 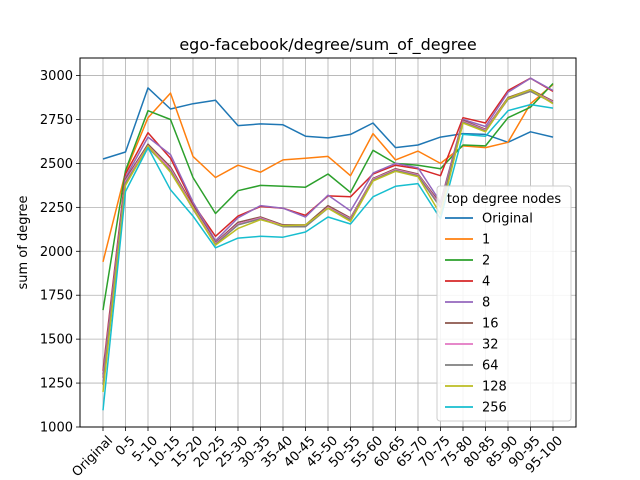 I want to click on legend: top degree nodes Original 1 2 4 8 16 32 64 128 256, so click(x=504, y=303).